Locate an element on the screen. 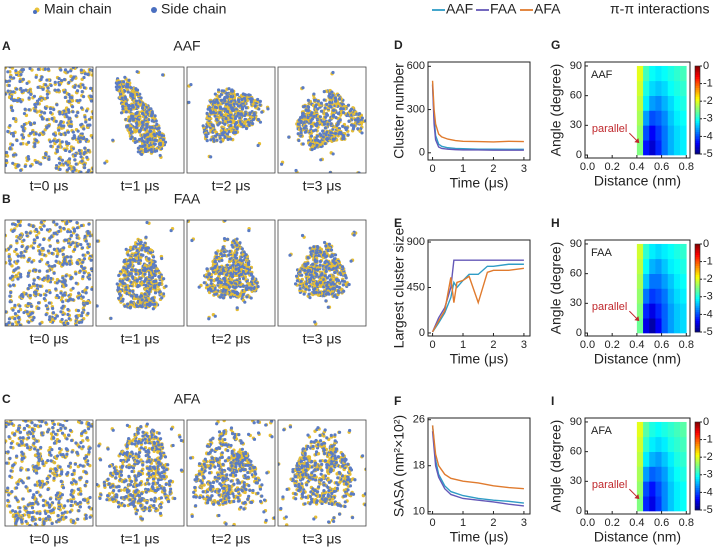  time-label: t=2 μs is located at coordinates (231, 339).